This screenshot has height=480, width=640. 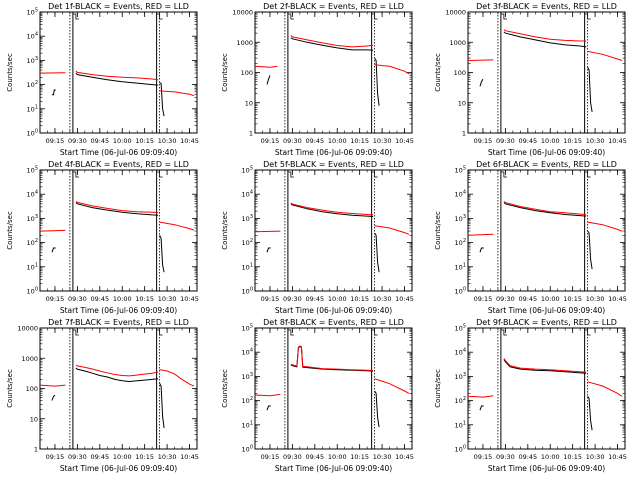 I want to click on y-tick-label: 1, so click(x=464, y=134).